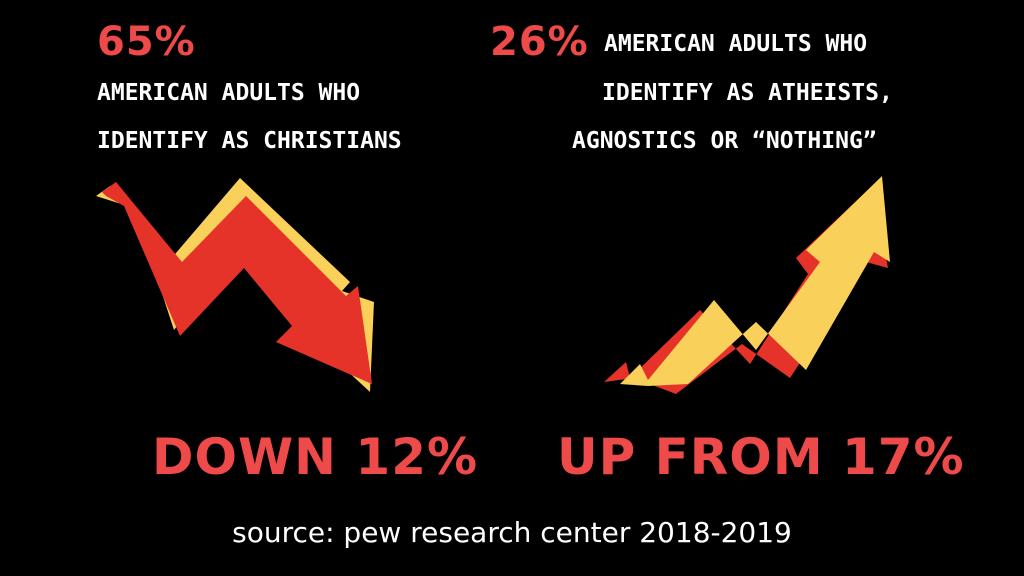 The image size is (1024, 576). What do you see at coordinates (539, 42) in the screenshot?
I see `unaffiliated-percentage: 26%` at bounding box center [539, 42].